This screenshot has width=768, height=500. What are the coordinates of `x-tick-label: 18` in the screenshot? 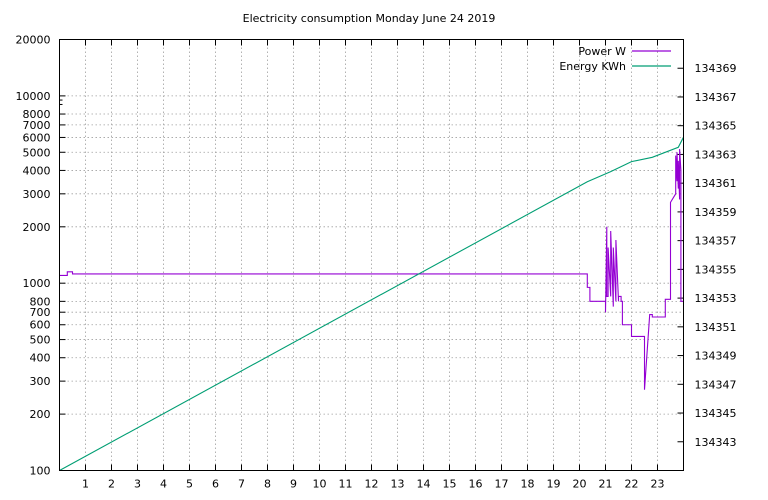 It's located at (528, 484).